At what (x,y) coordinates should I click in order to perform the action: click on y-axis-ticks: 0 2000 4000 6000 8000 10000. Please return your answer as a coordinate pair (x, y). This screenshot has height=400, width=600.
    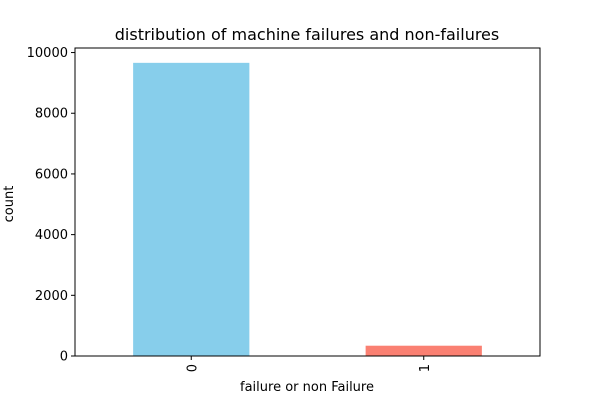
    Looking at the image, I should click on (51, 205).